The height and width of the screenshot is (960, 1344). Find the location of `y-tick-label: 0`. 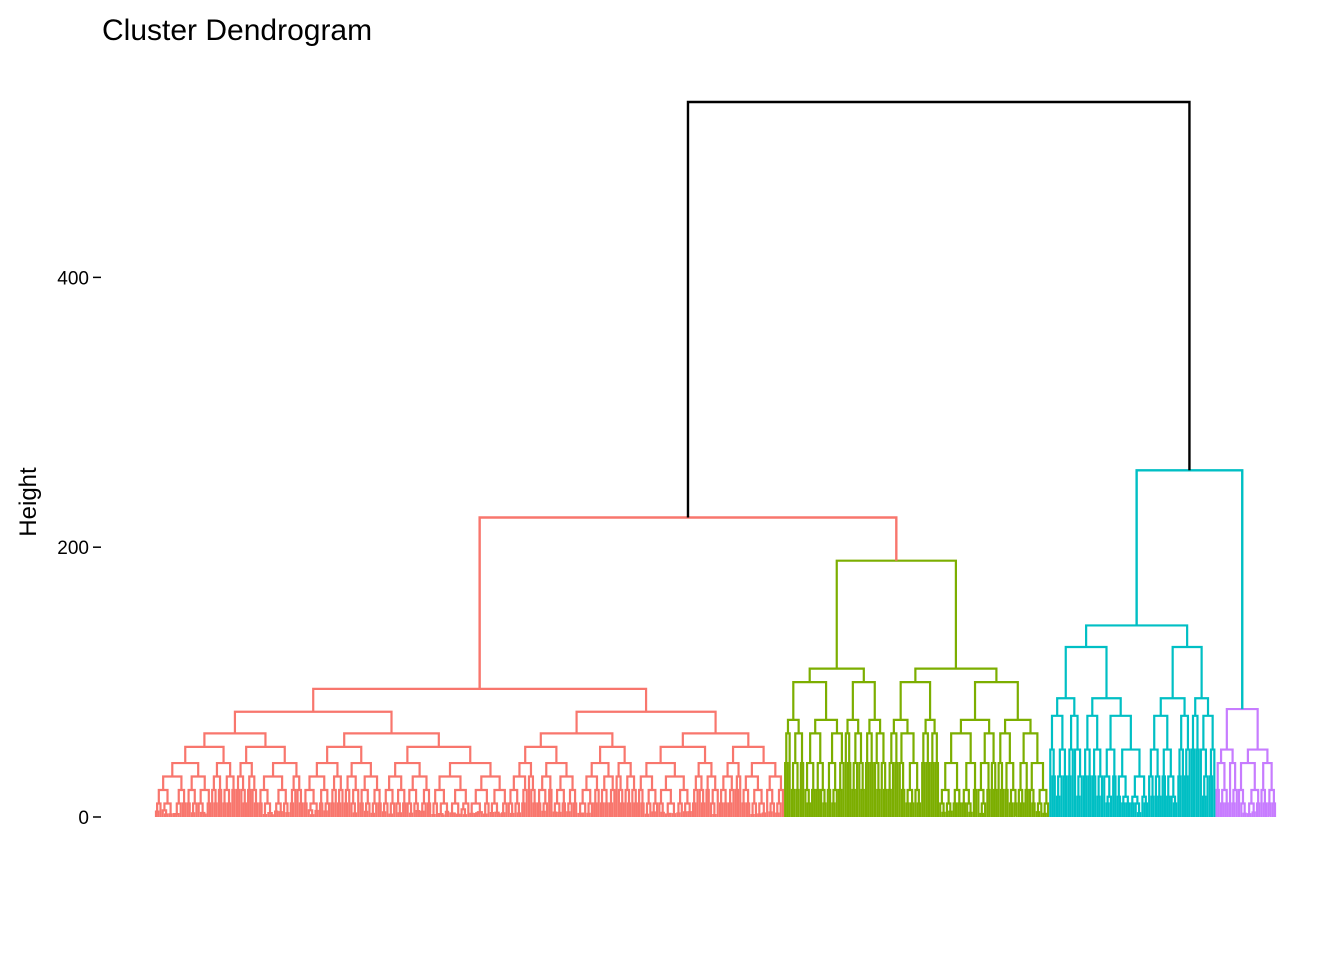

y-tick-label: 0 is located at coordinates (83, 818).